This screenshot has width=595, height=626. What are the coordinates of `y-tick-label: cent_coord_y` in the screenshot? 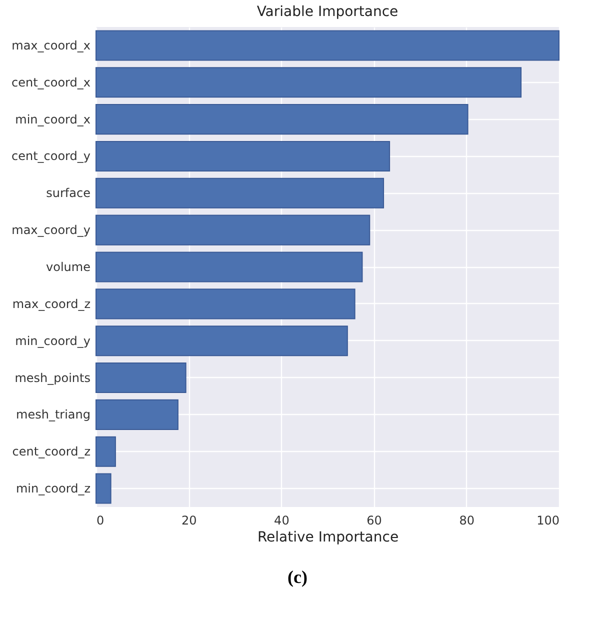 It's located at (50, 156).